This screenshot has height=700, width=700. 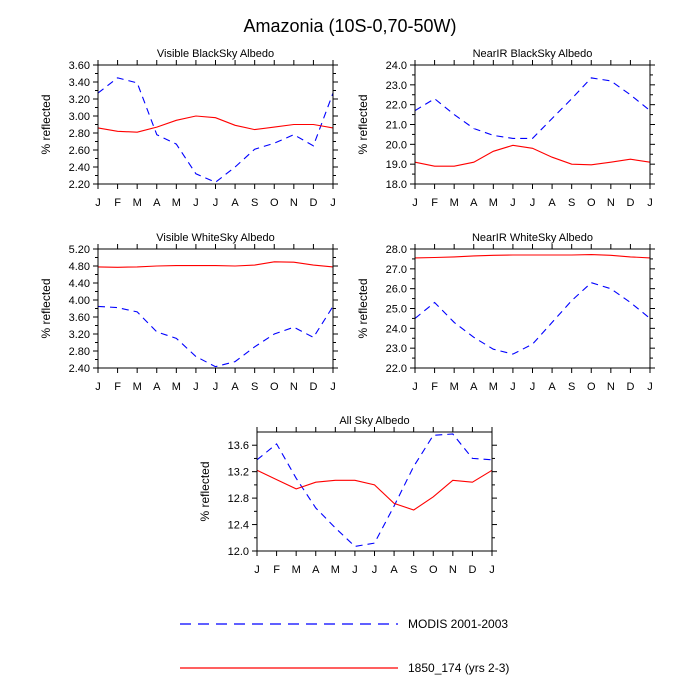 I want to click on y-tick-label: 27.0, so click(x=396, y=270).